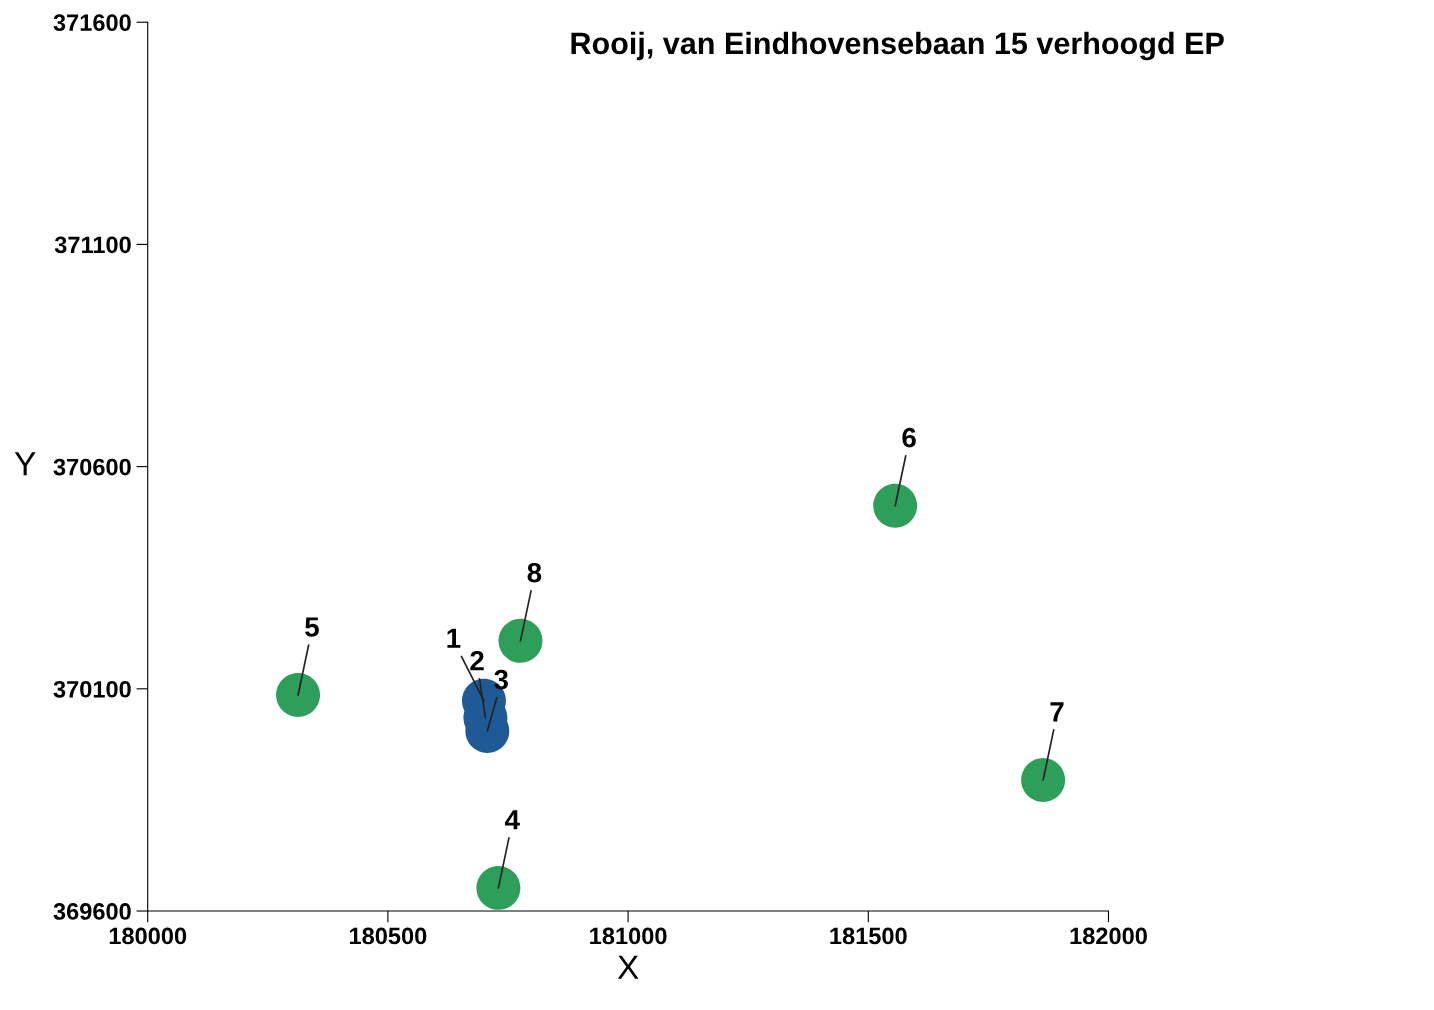  I want to click on x-tick-label: 182000, so click(1108, 936).